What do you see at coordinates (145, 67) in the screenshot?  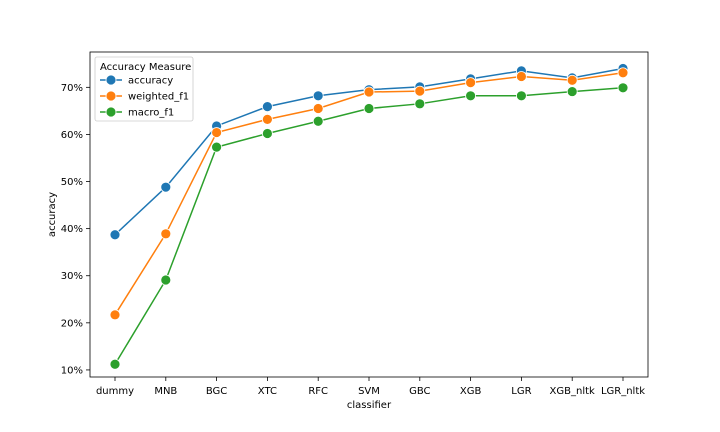 I see `legend-title: Accuracy Measure` at bounding box center [145, 67].